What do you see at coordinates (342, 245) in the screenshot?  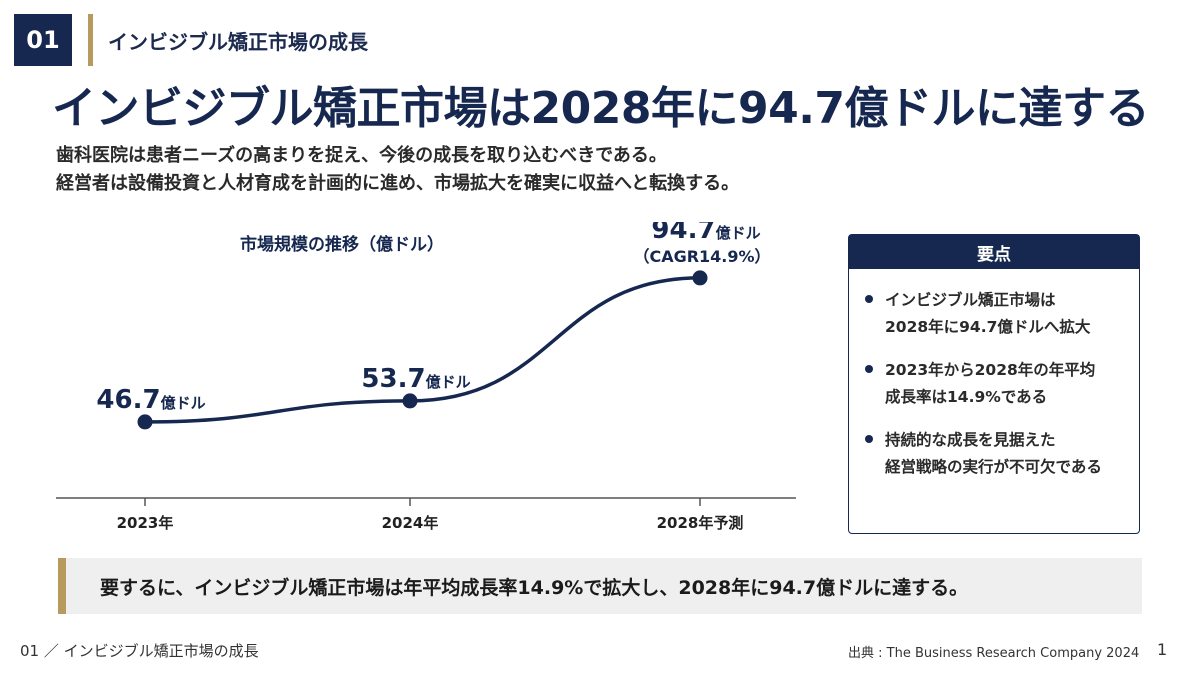 I see `chart-title: 市場規模の推移（億ドル）` at bounding box center [342, 245].